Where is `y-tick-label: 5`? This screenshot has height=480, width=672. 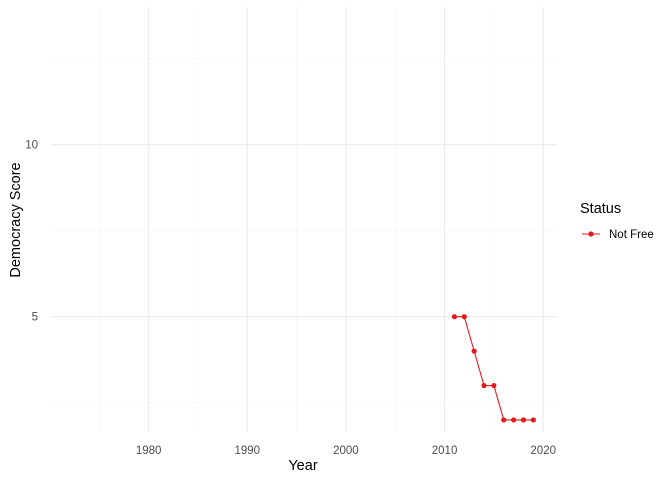
y-tick-label: 5 is located at coordinates (35, 318).